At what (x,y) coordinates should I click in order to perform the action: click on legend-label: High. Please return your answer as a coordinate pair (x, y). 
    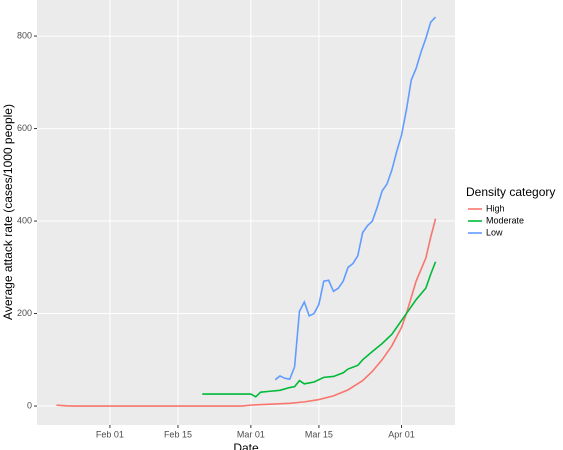
    Looking at the image, I should click on (495, 208).